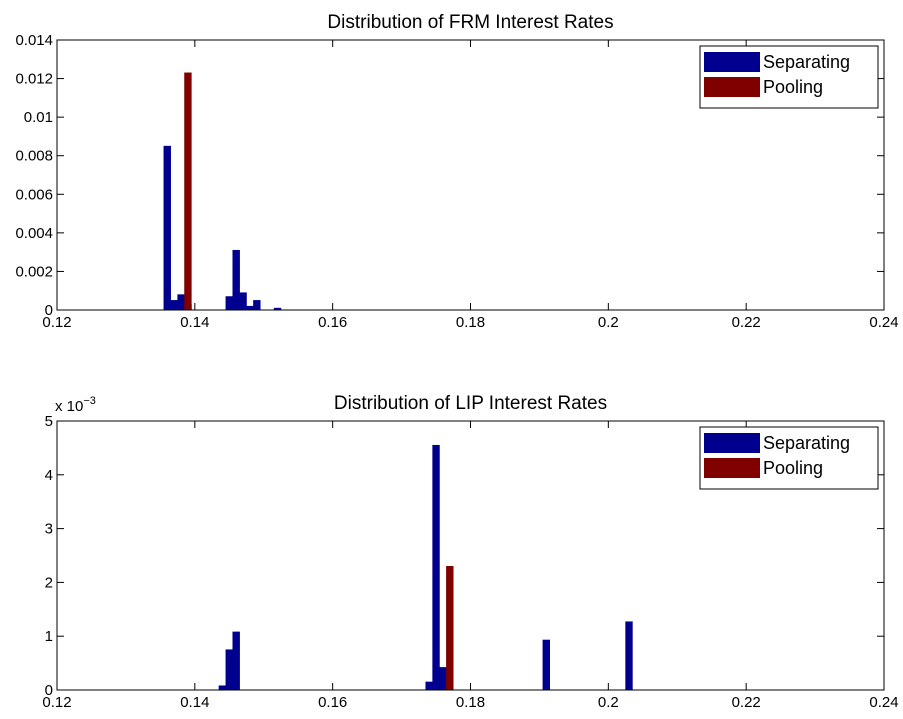  Describe the element at coordinates (49, 421) in the screenshot. I see `y-tick-label: 5` at that location.